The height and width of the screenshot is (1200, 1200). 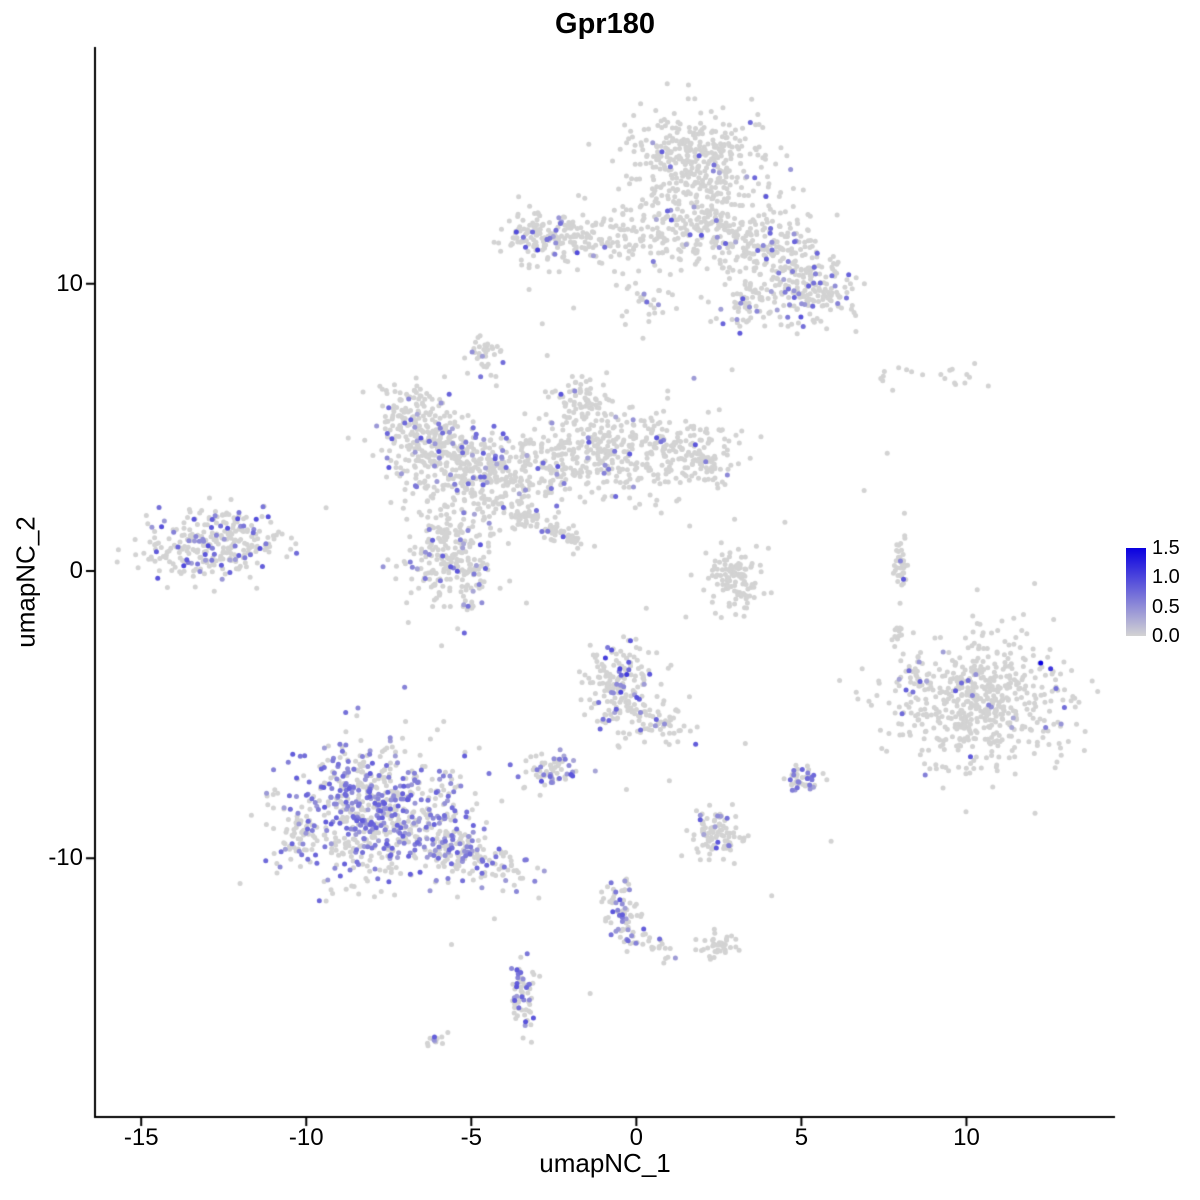 What do you see at coordinates (65, 858) in the screenshot?
I see `y-tick-label: -10` at bounding box center [65, 858].